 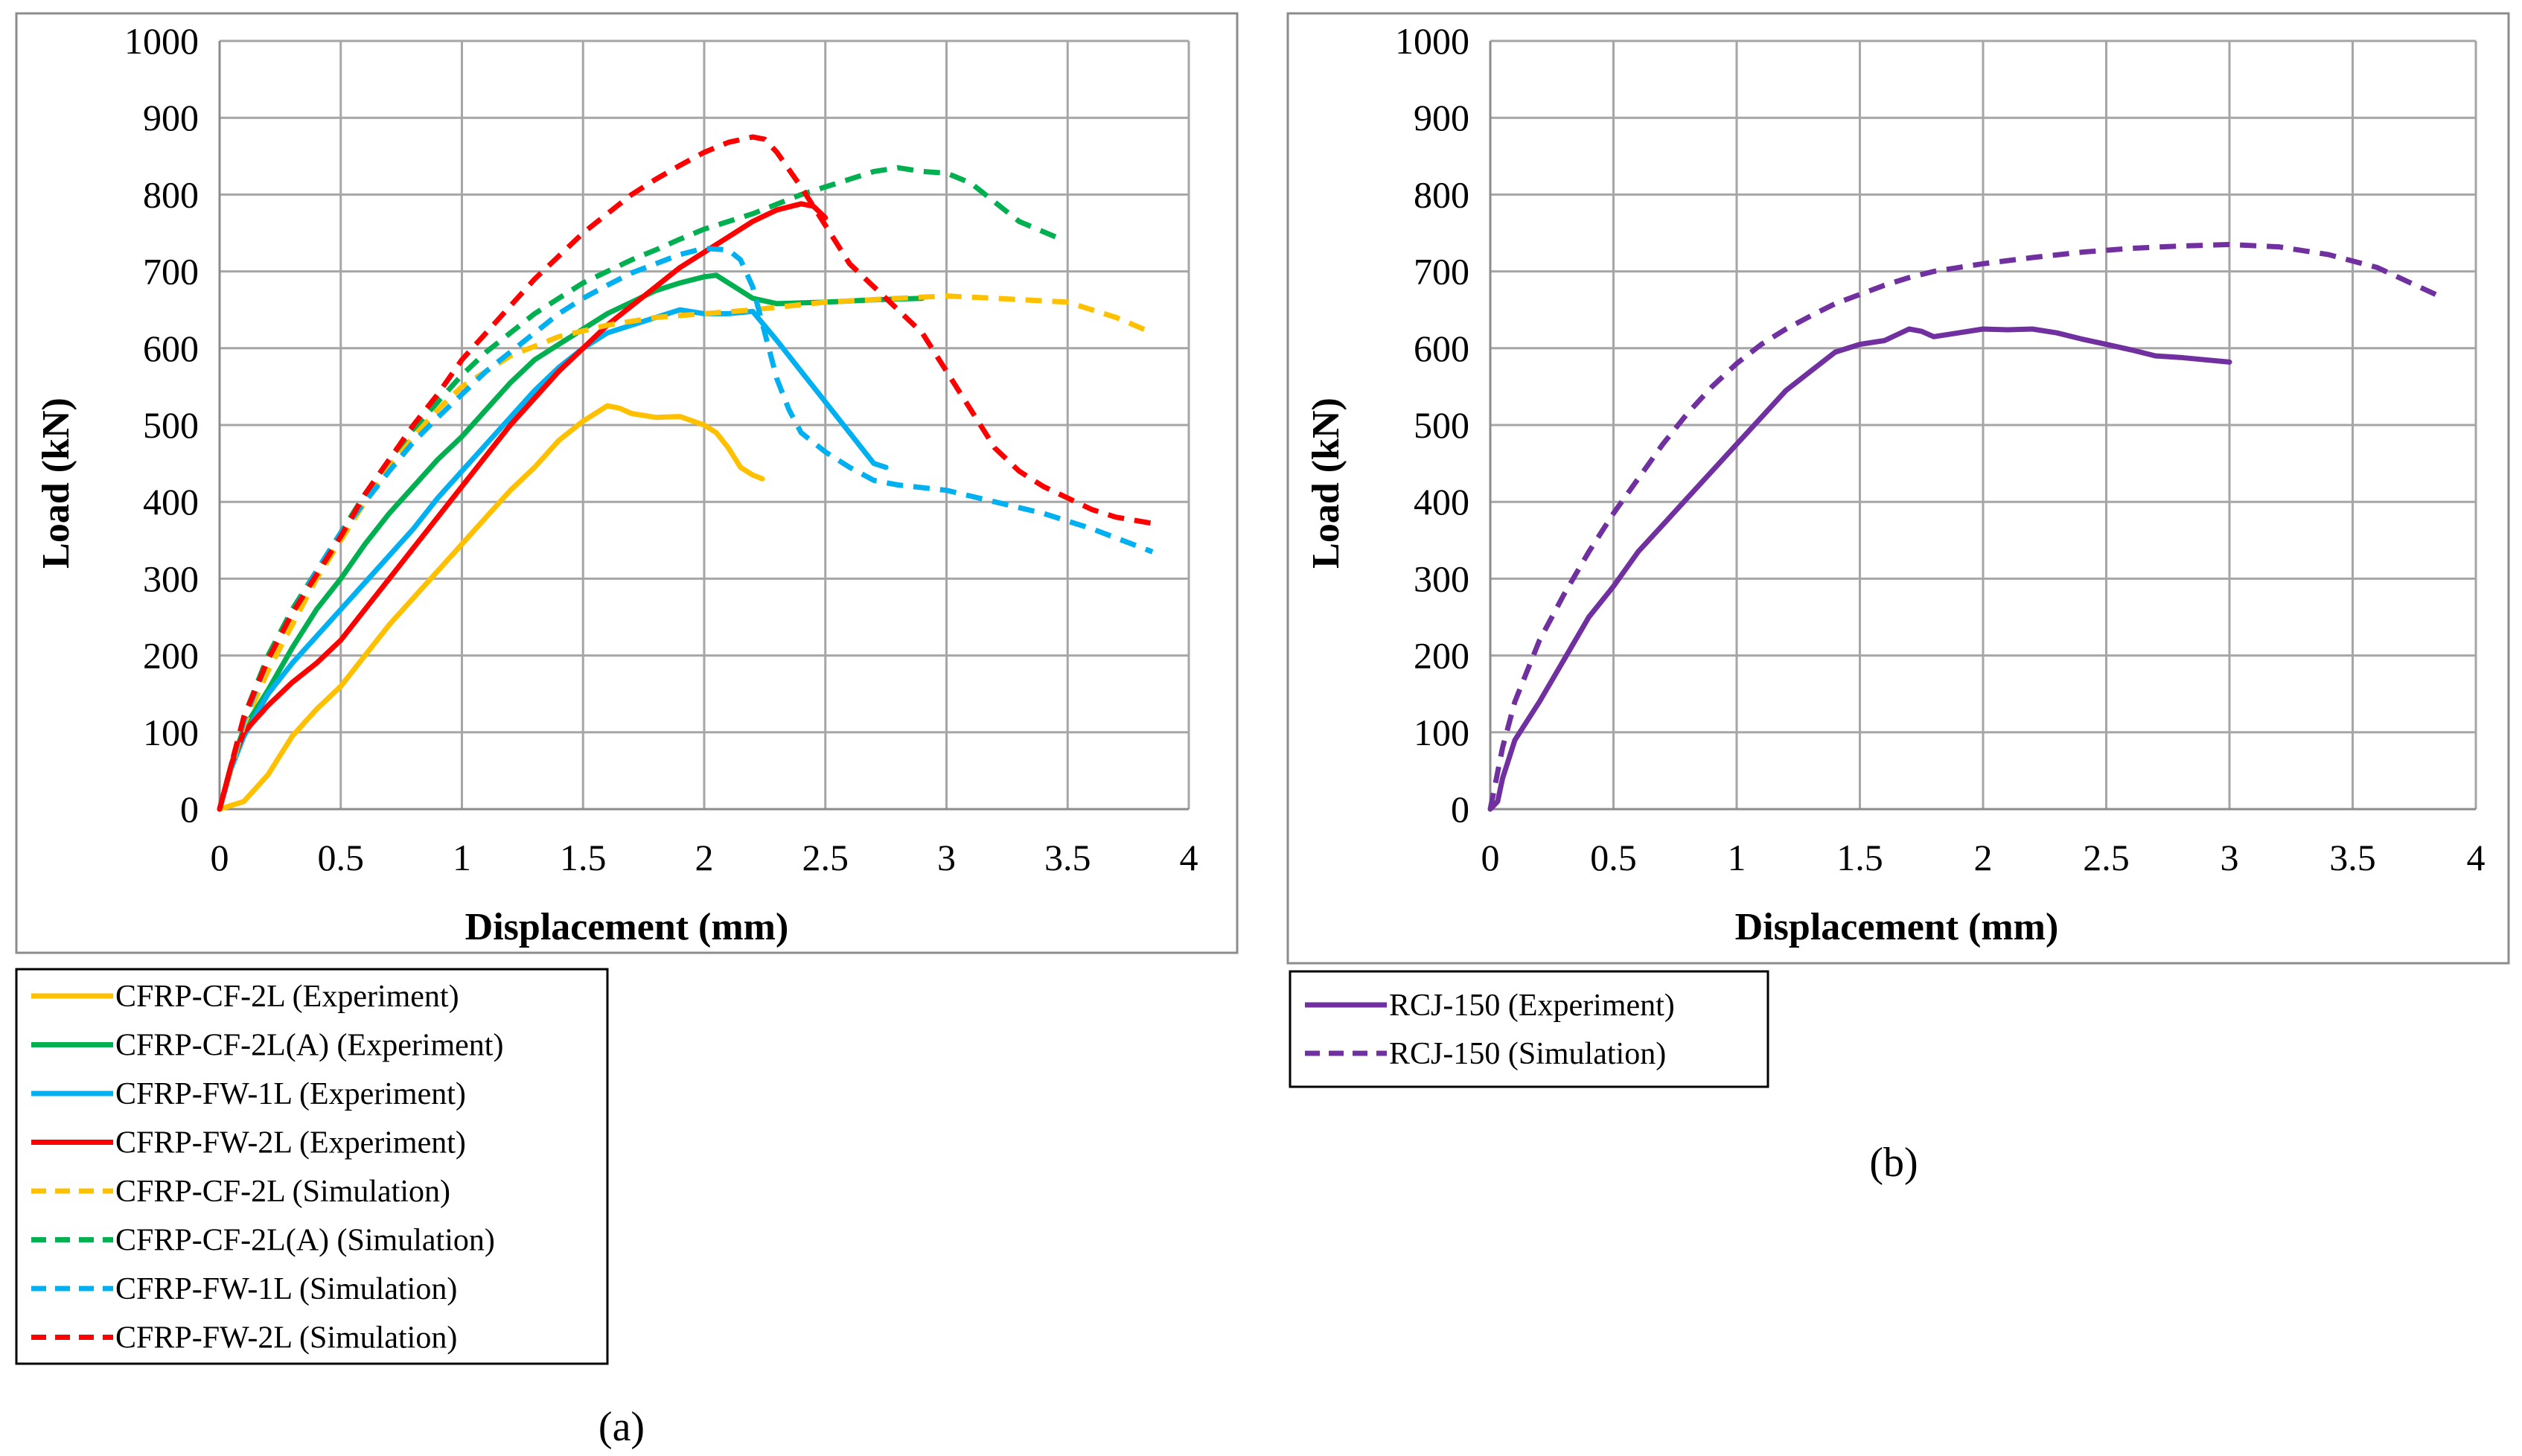 What do you see at coordinates (1490, 1030) in the screenshot?
I see `chart-b-legend: RCJ-150 (Experiment) RCJ-150 (Simulation)` at bounding box center [1490, 1030].